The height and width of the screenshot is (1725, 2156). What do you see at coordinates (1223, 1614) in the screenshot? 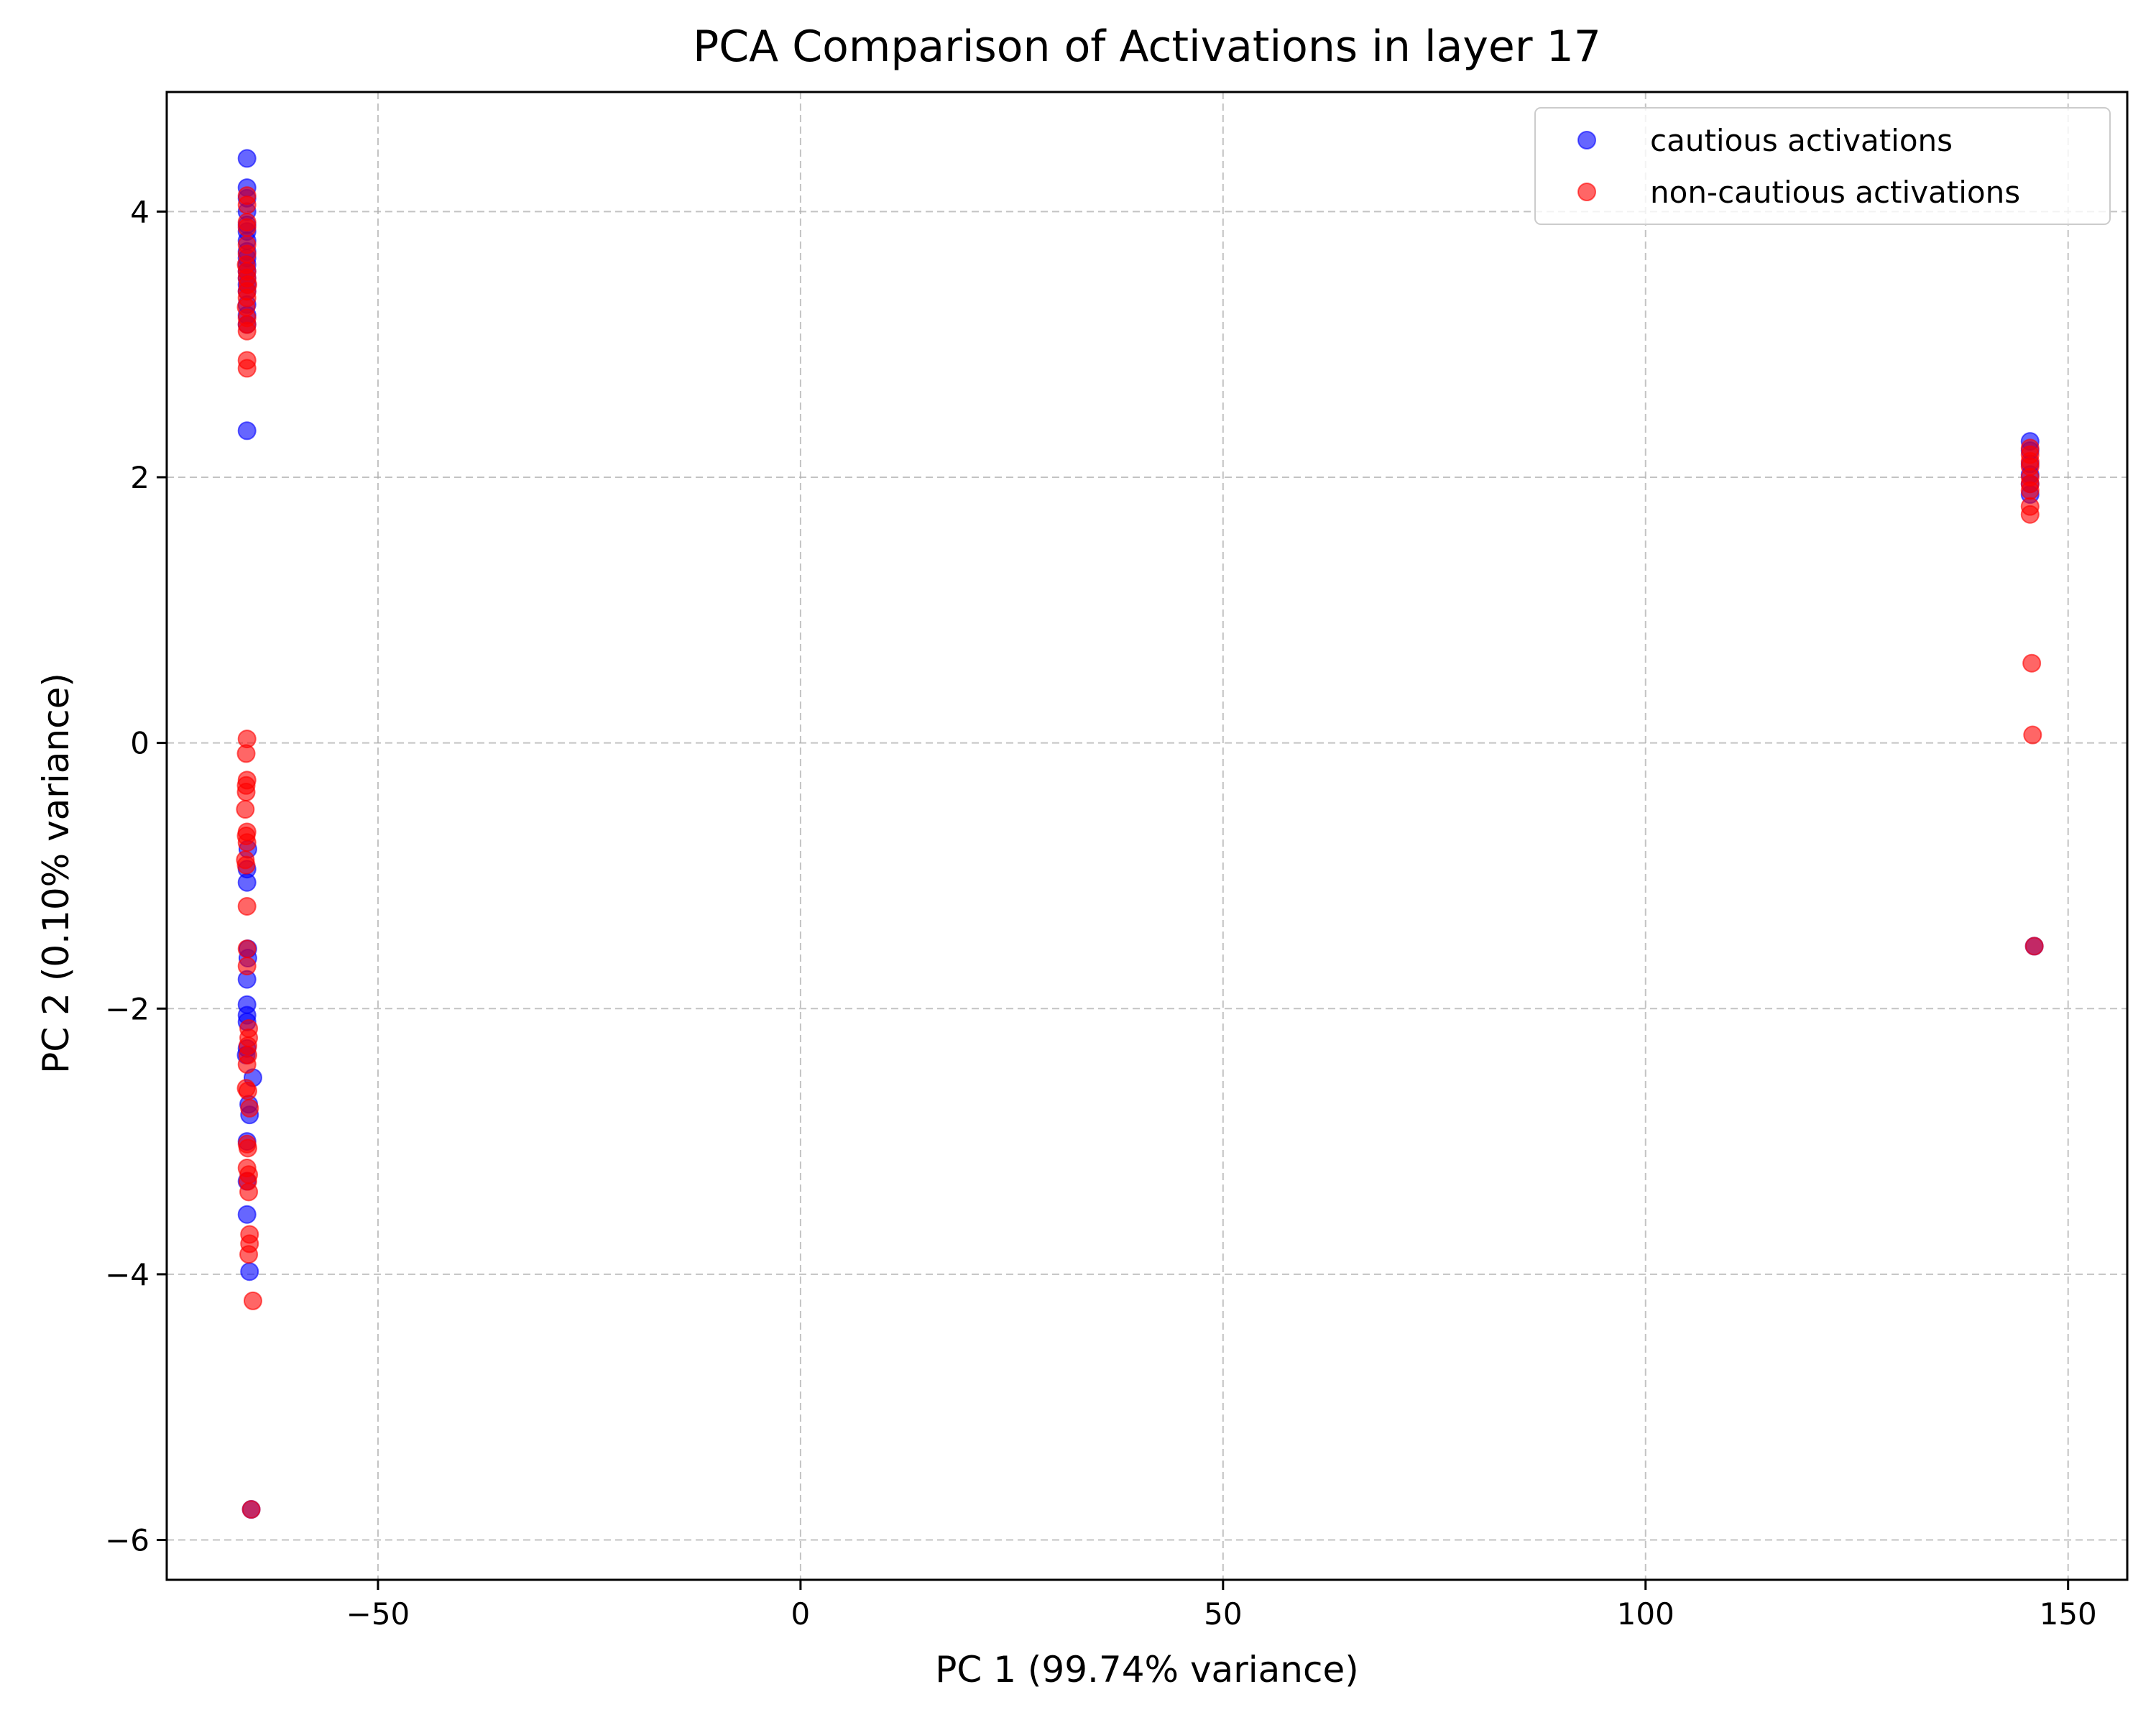
I see `x-tick-label: 50` at bounding box center [1223, 1614].